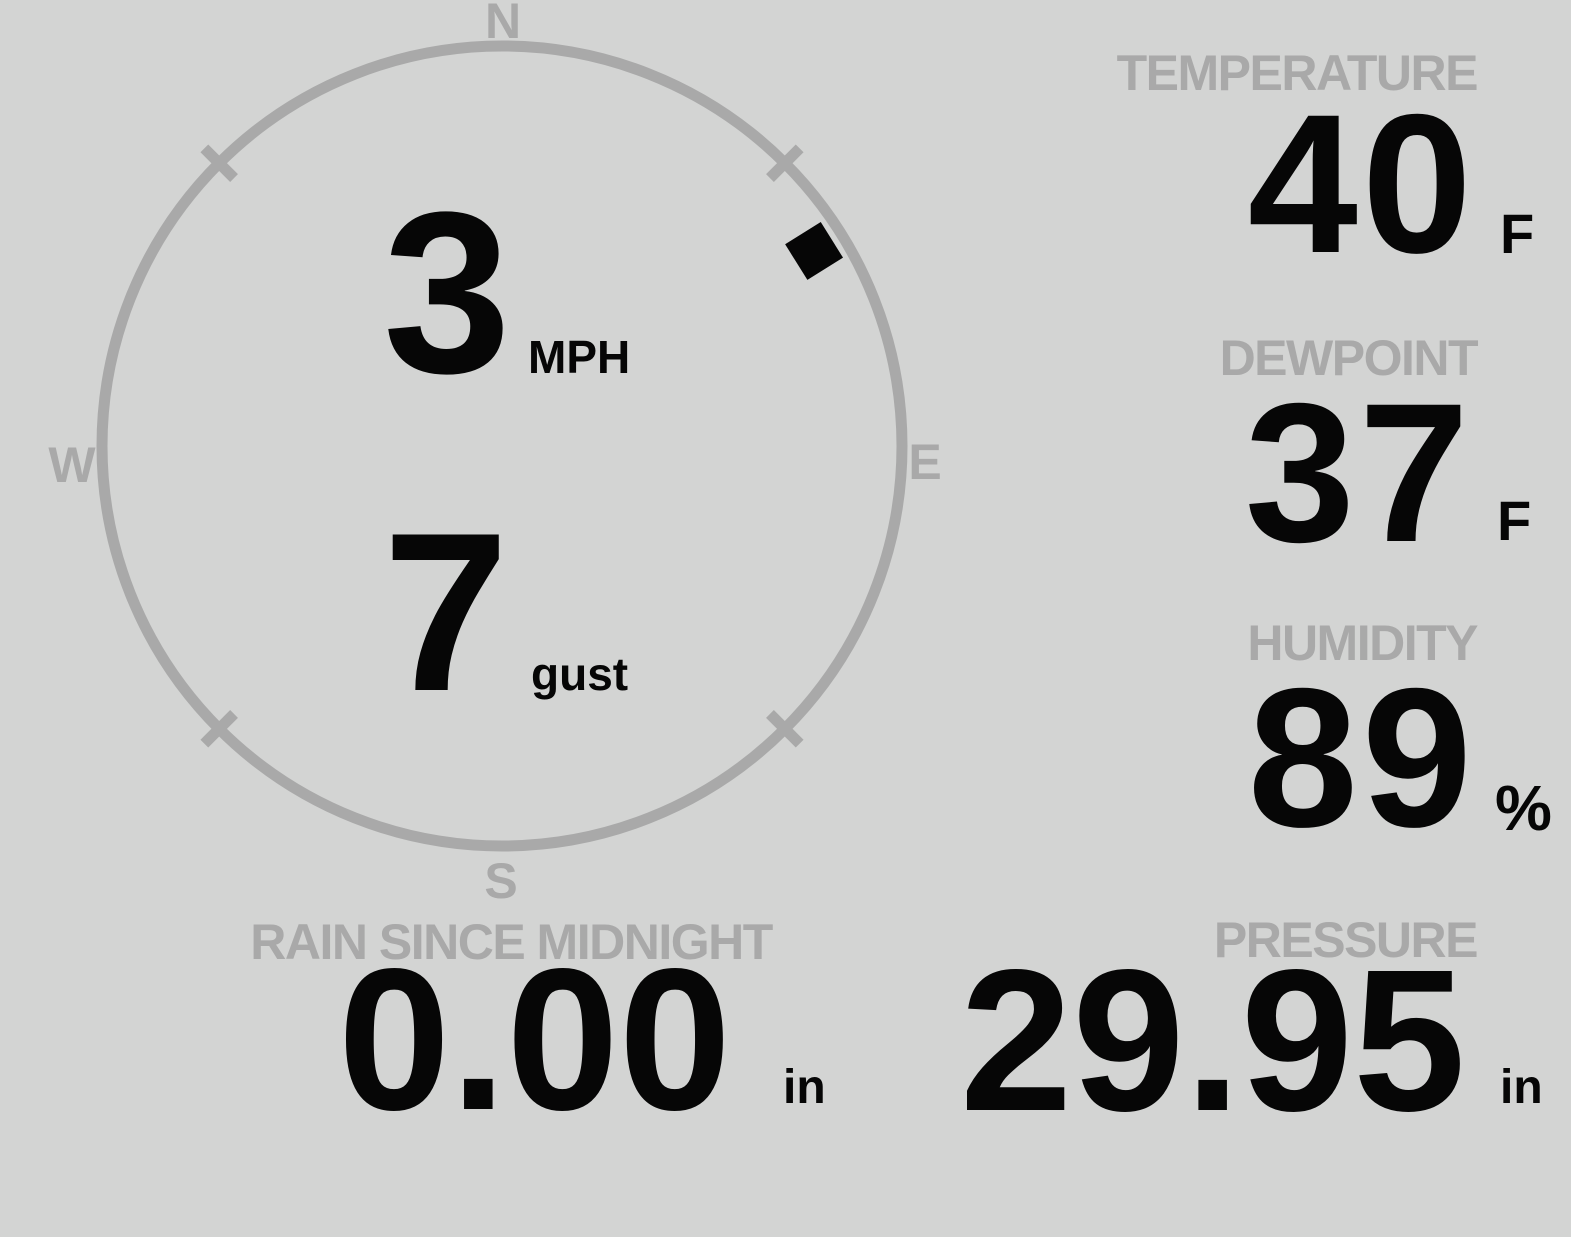  What do you see at coordinates (1521, 1087) in the screenshot?
I see `pressure-unit: in` at bounding box center [1521, 1087].